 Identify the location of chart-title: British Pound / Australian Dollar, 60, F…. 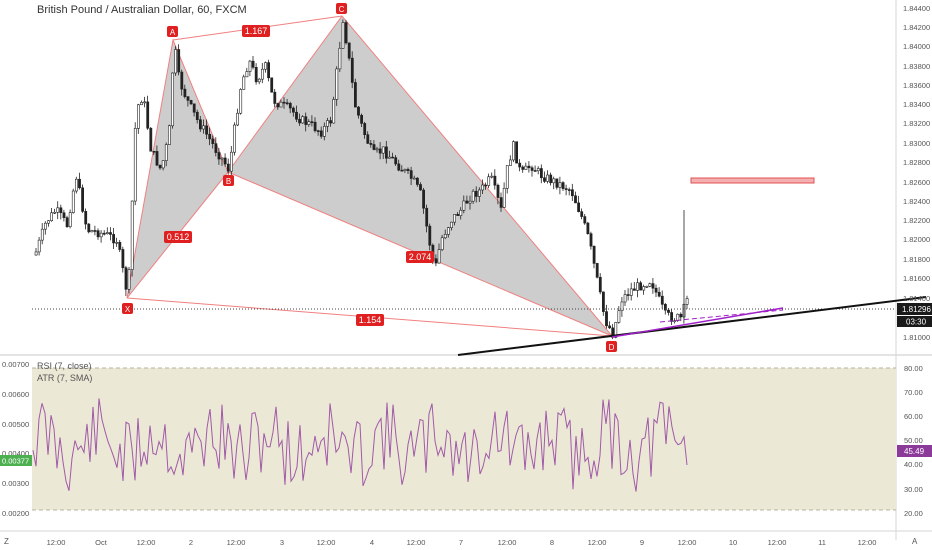
(142, 10).